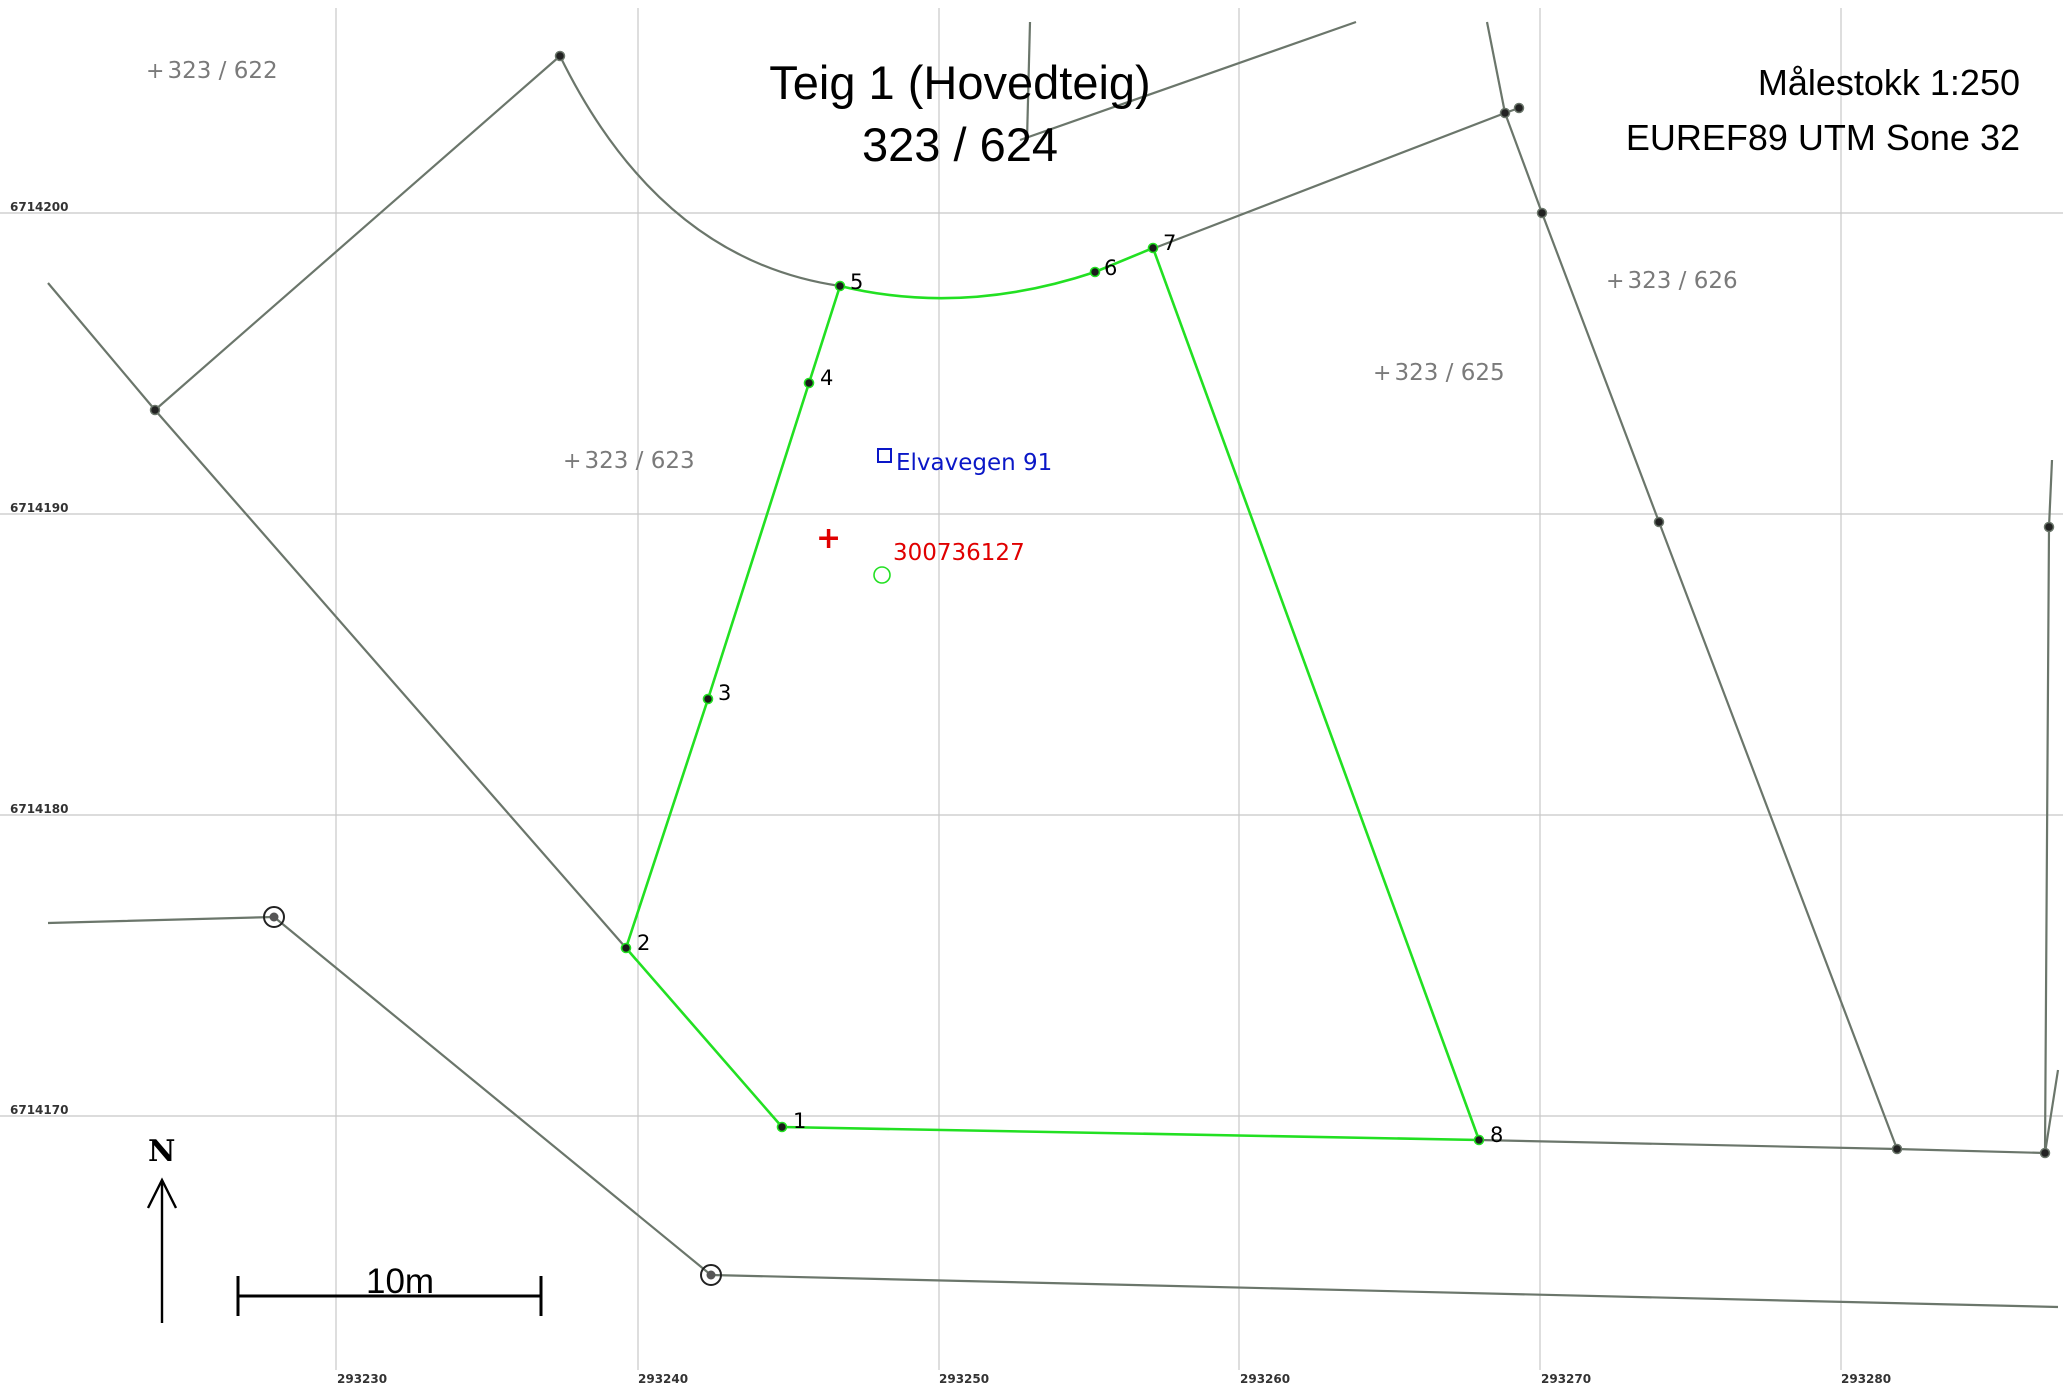 Image resolution: width=2063 pixels, height=1386 pixels. I want to click on crs-label: EUREF89 UTM Sone 32, so click(1822, 137).